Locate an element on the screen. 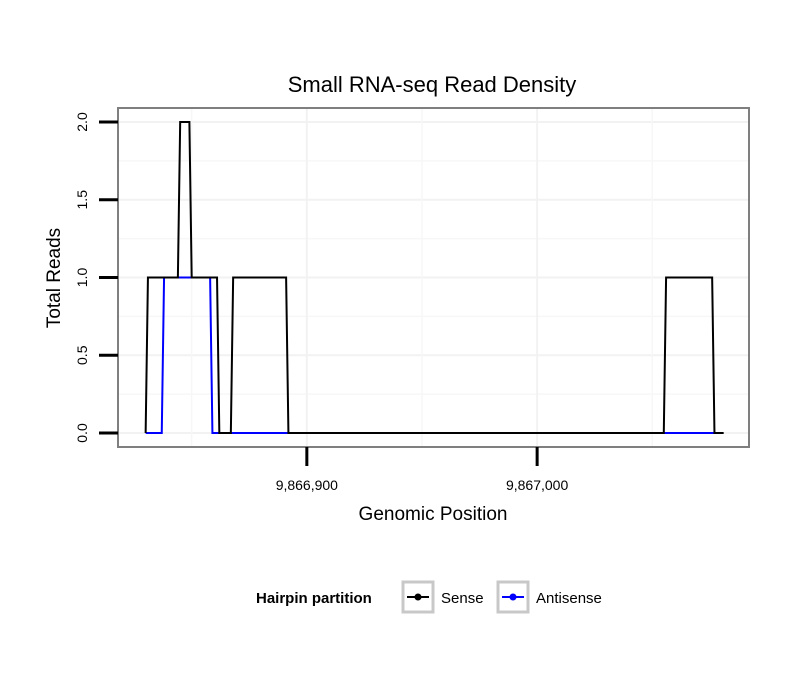 The image size is (810, 690). legend-title: Hairpin partition is located at coordinates (314, 598).